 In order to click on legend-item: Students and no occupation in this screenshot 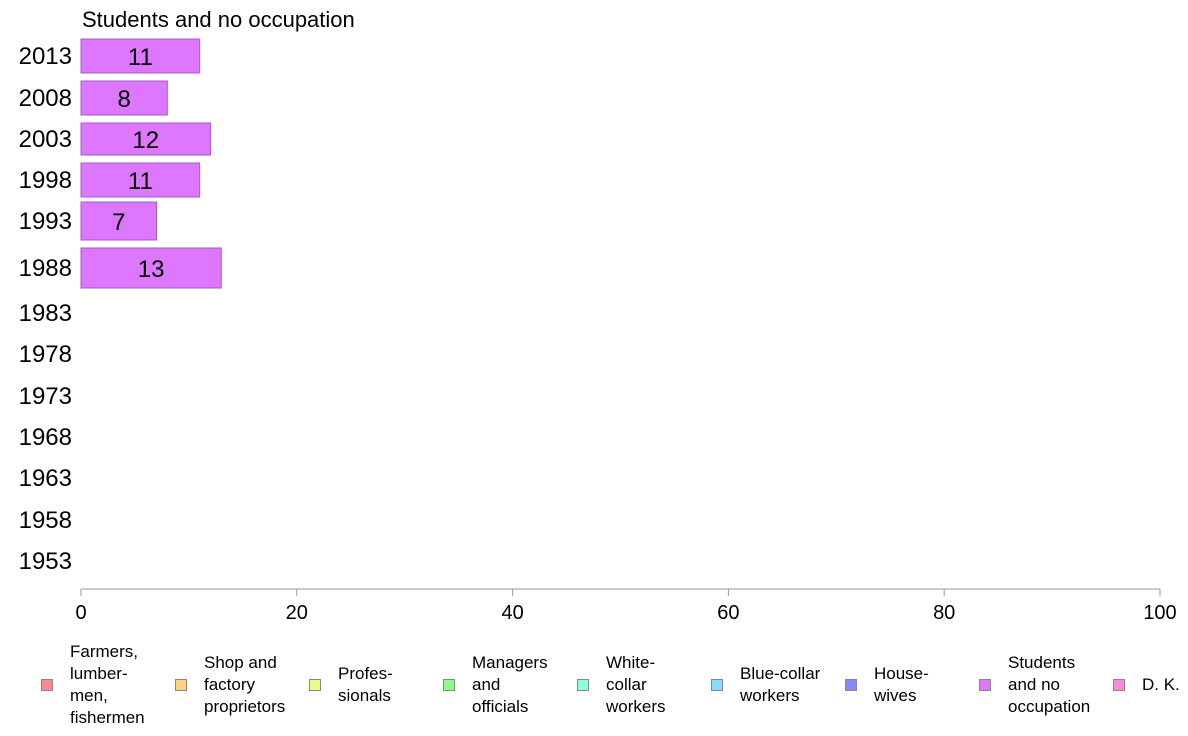, I will do `click(1034, 685)`.